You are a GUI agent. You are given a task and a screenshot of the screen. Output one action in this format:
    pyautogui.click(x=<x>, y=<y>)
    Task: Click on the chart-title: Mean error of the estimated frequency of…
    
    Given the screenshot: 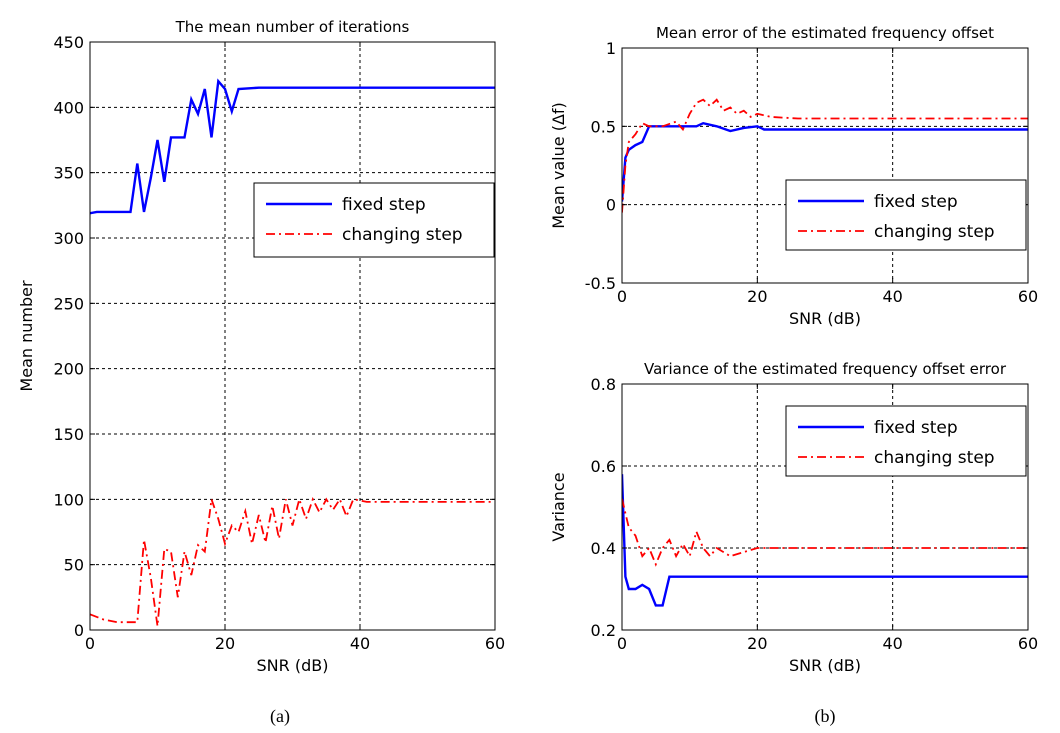 What is the action you would take?
    pyautogui.click(x=825, y=33)
    